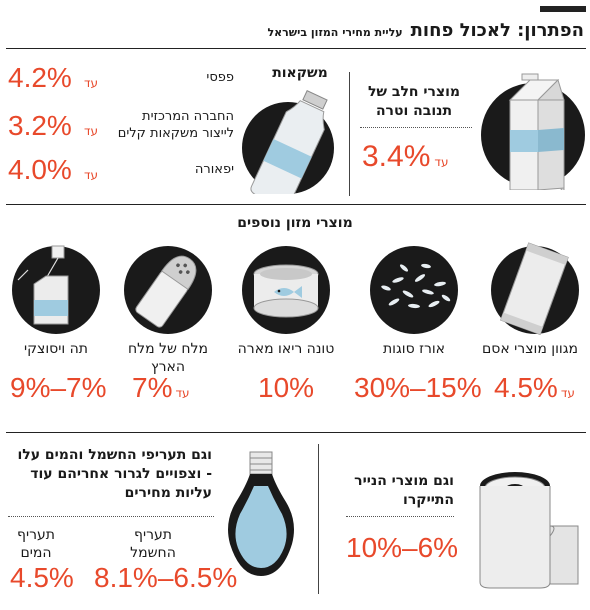 The width and height of the screenshot is (590, 610). Describe the element at coordinates (414, 349) in the screenshot. I see `rice-label: אורז סוגות` at that location.